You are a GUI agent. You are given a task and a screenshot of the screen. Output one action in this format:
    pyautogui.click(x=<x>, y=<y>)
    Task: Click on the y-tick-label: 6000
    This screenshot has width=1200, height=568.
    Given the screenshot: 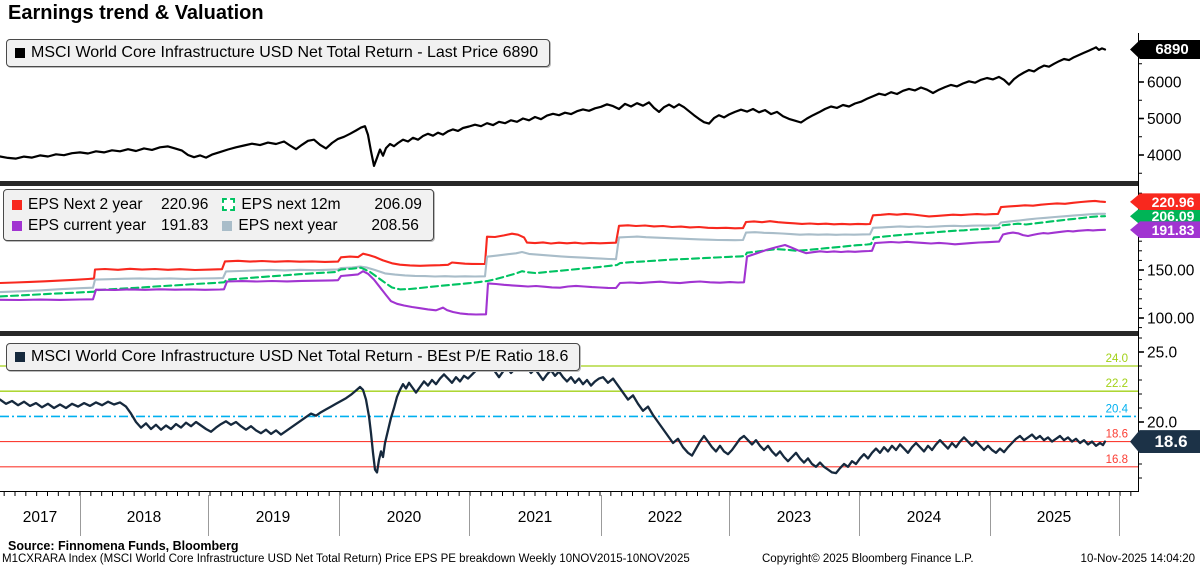 What is the action you would take?
    pyautogui.click(x=1164, y=83)
    